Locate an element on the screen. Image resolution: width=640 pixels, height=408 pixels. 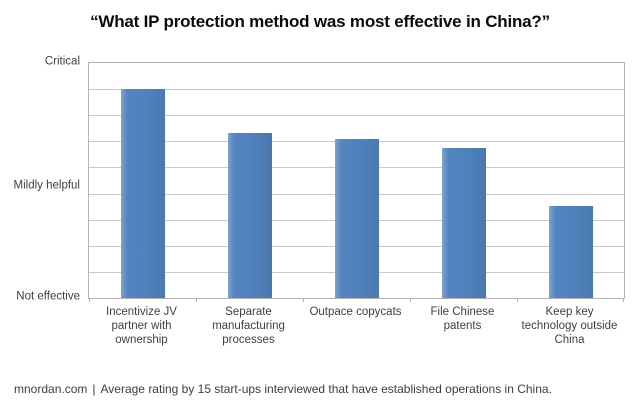
x-axis-category-label: Incentivize JV partner with ownership is located at coordinates (141, 326).